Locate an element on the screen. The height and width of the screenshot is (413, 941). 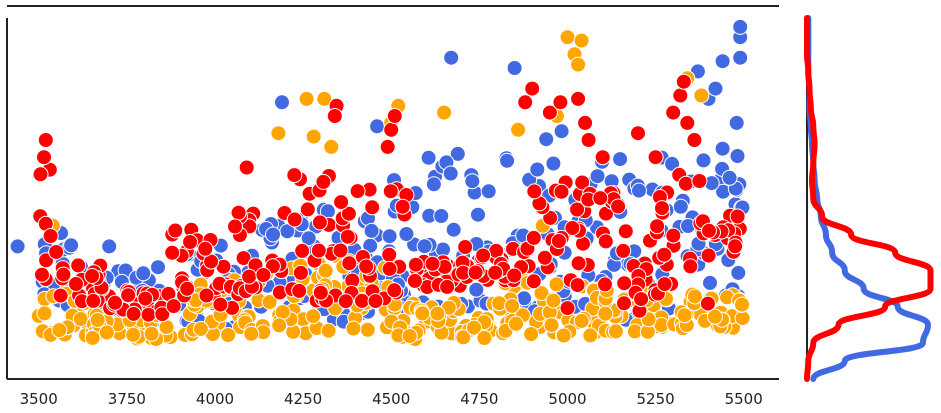
x-axis-ticks: 3500 3750 4000 4250 4500 4750 5000 5250 5500 is located at coordinates (391, 399).